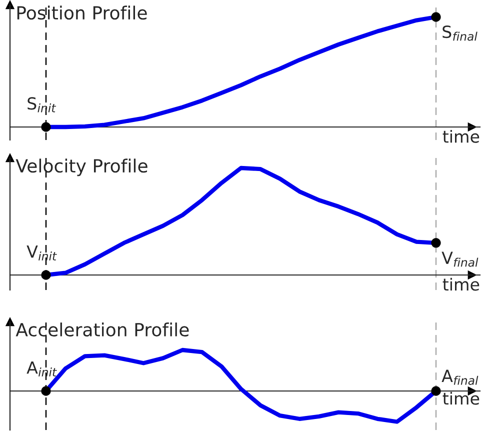  Describe the element at coordinates (460, 377) in the screenshot. I see `annotation: A$_{final}$` at that location.